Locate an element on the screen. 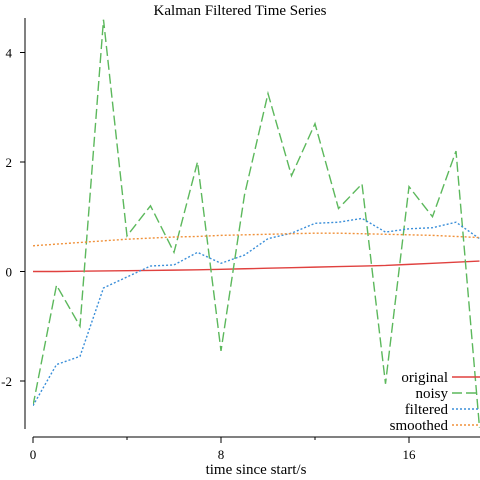  x-axis-title: time since start/s is located at coordinates (256, 470).